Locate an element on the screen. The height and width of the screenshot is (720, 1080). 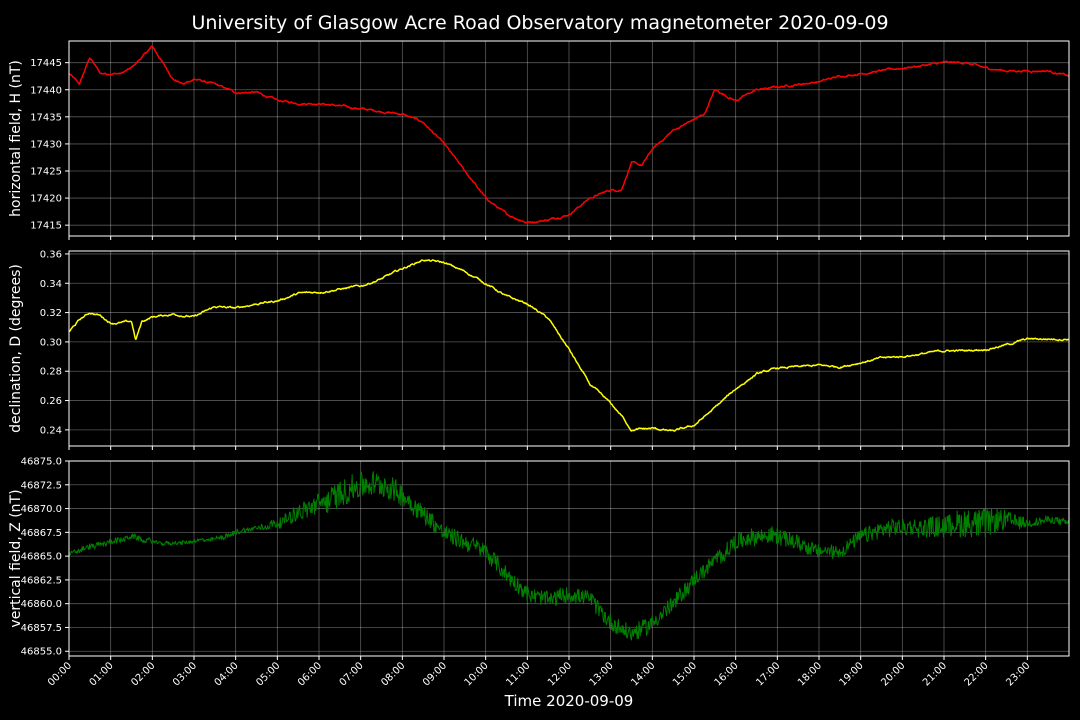
y-tick-label: 0.30 is located at coordinates (51, 342).